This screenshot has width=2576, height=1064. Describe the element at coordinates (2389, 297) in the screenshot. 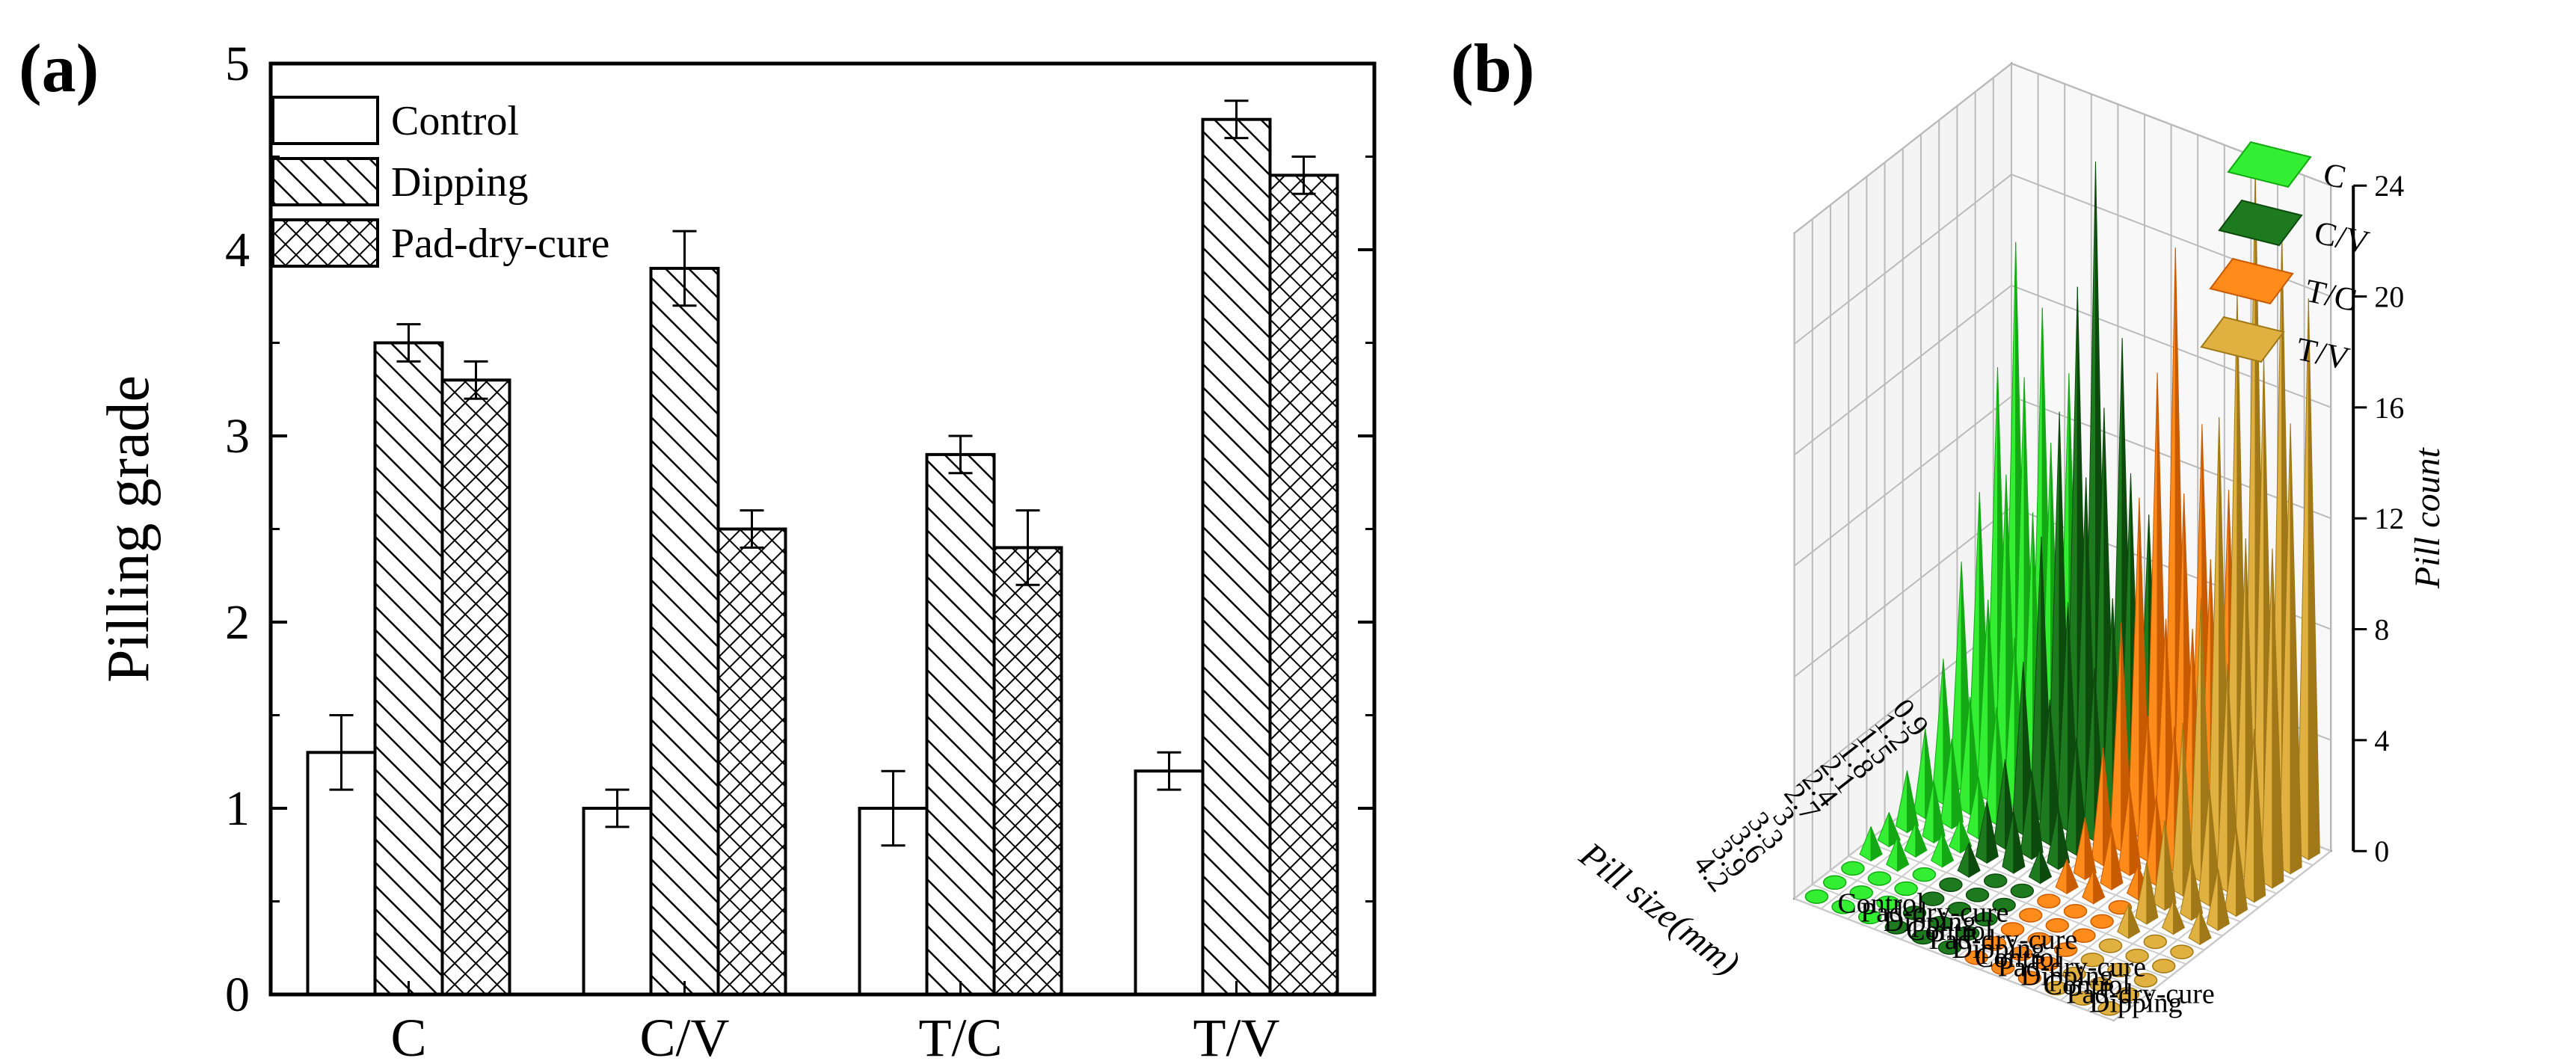

I see `z-tick-label: 20` at that location.